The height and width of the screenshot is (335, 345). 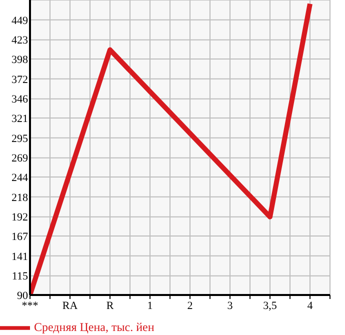 What do you see at coordinates (110, 306) in the screenshot?
I see `x-tick-label: R` at bounding box center [110, 306].